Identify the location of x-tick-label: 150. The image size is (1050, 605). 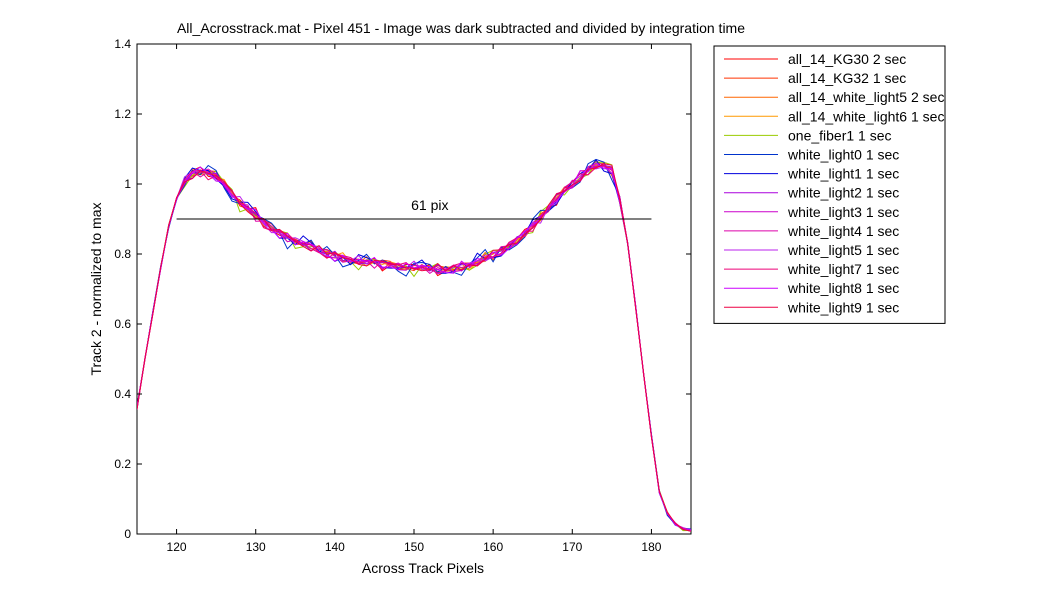
(414, 547).